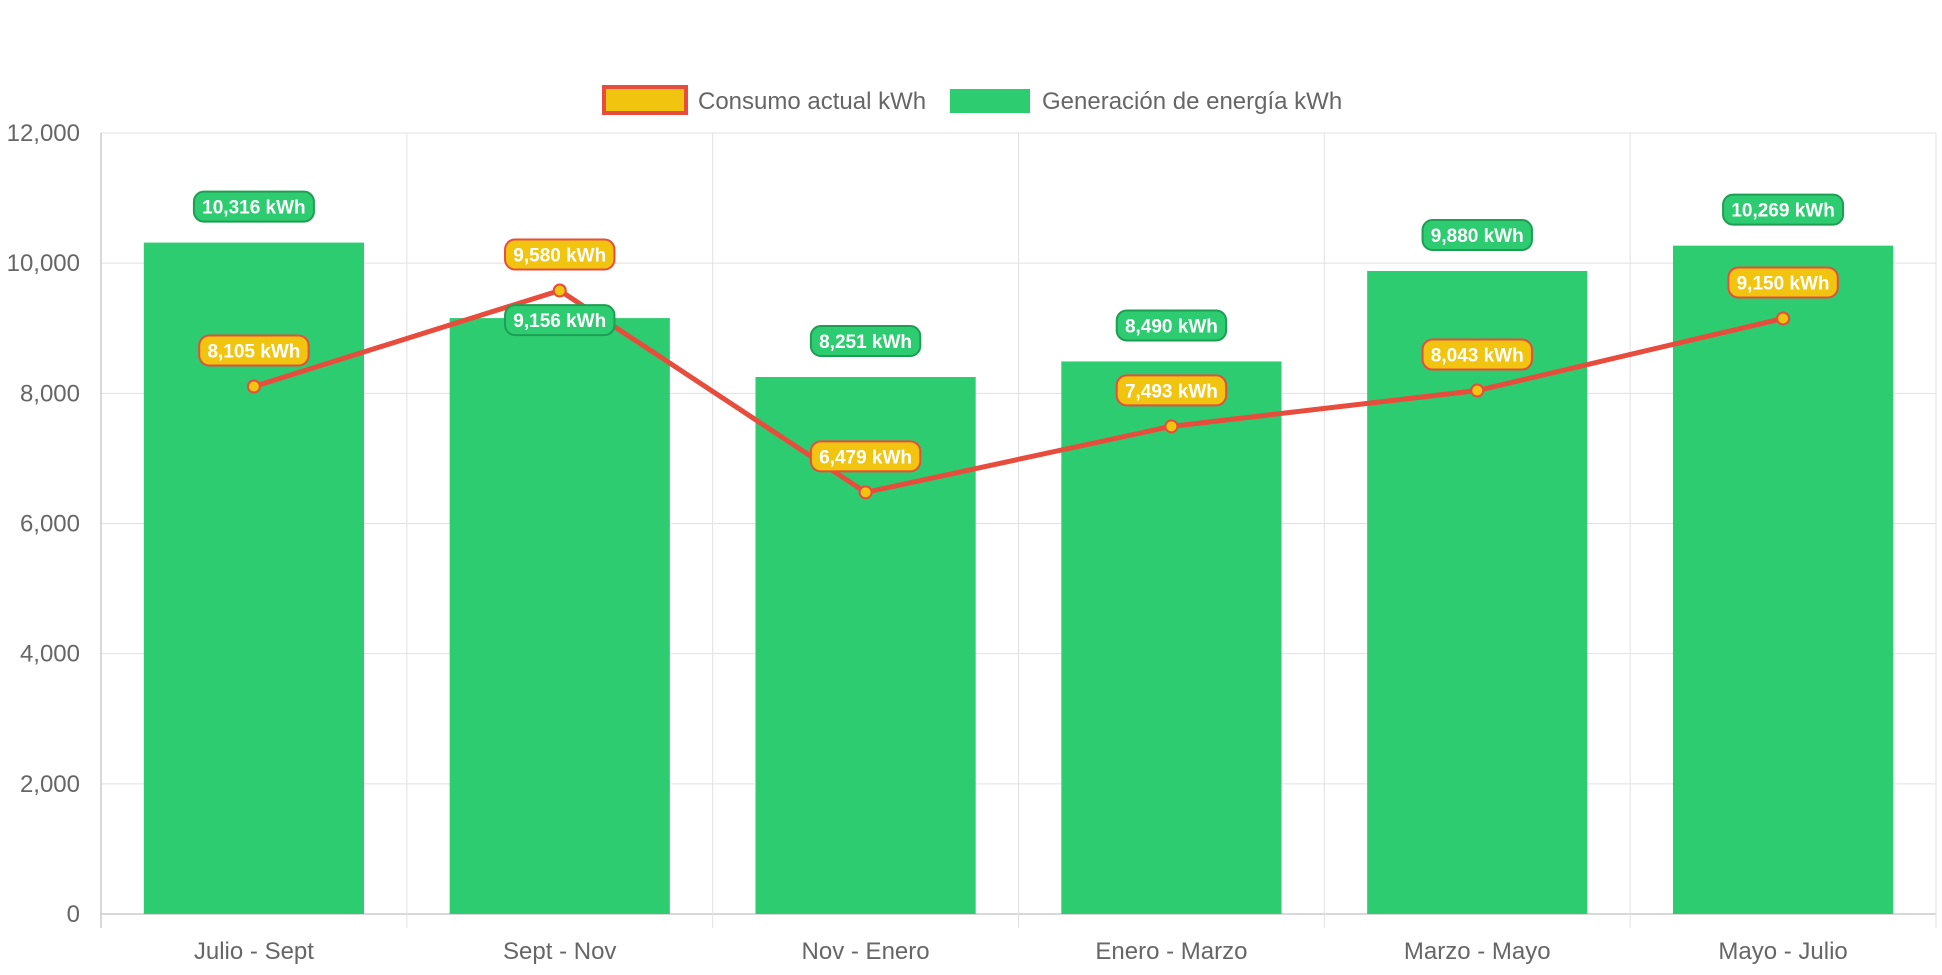 Image resolution: width=1942 pixels, height=975 pixels. Describe the element at coordinates (1192, 101) in the screenshot. I see `legend-label-generacion: Generación de energía kWh` at that location.